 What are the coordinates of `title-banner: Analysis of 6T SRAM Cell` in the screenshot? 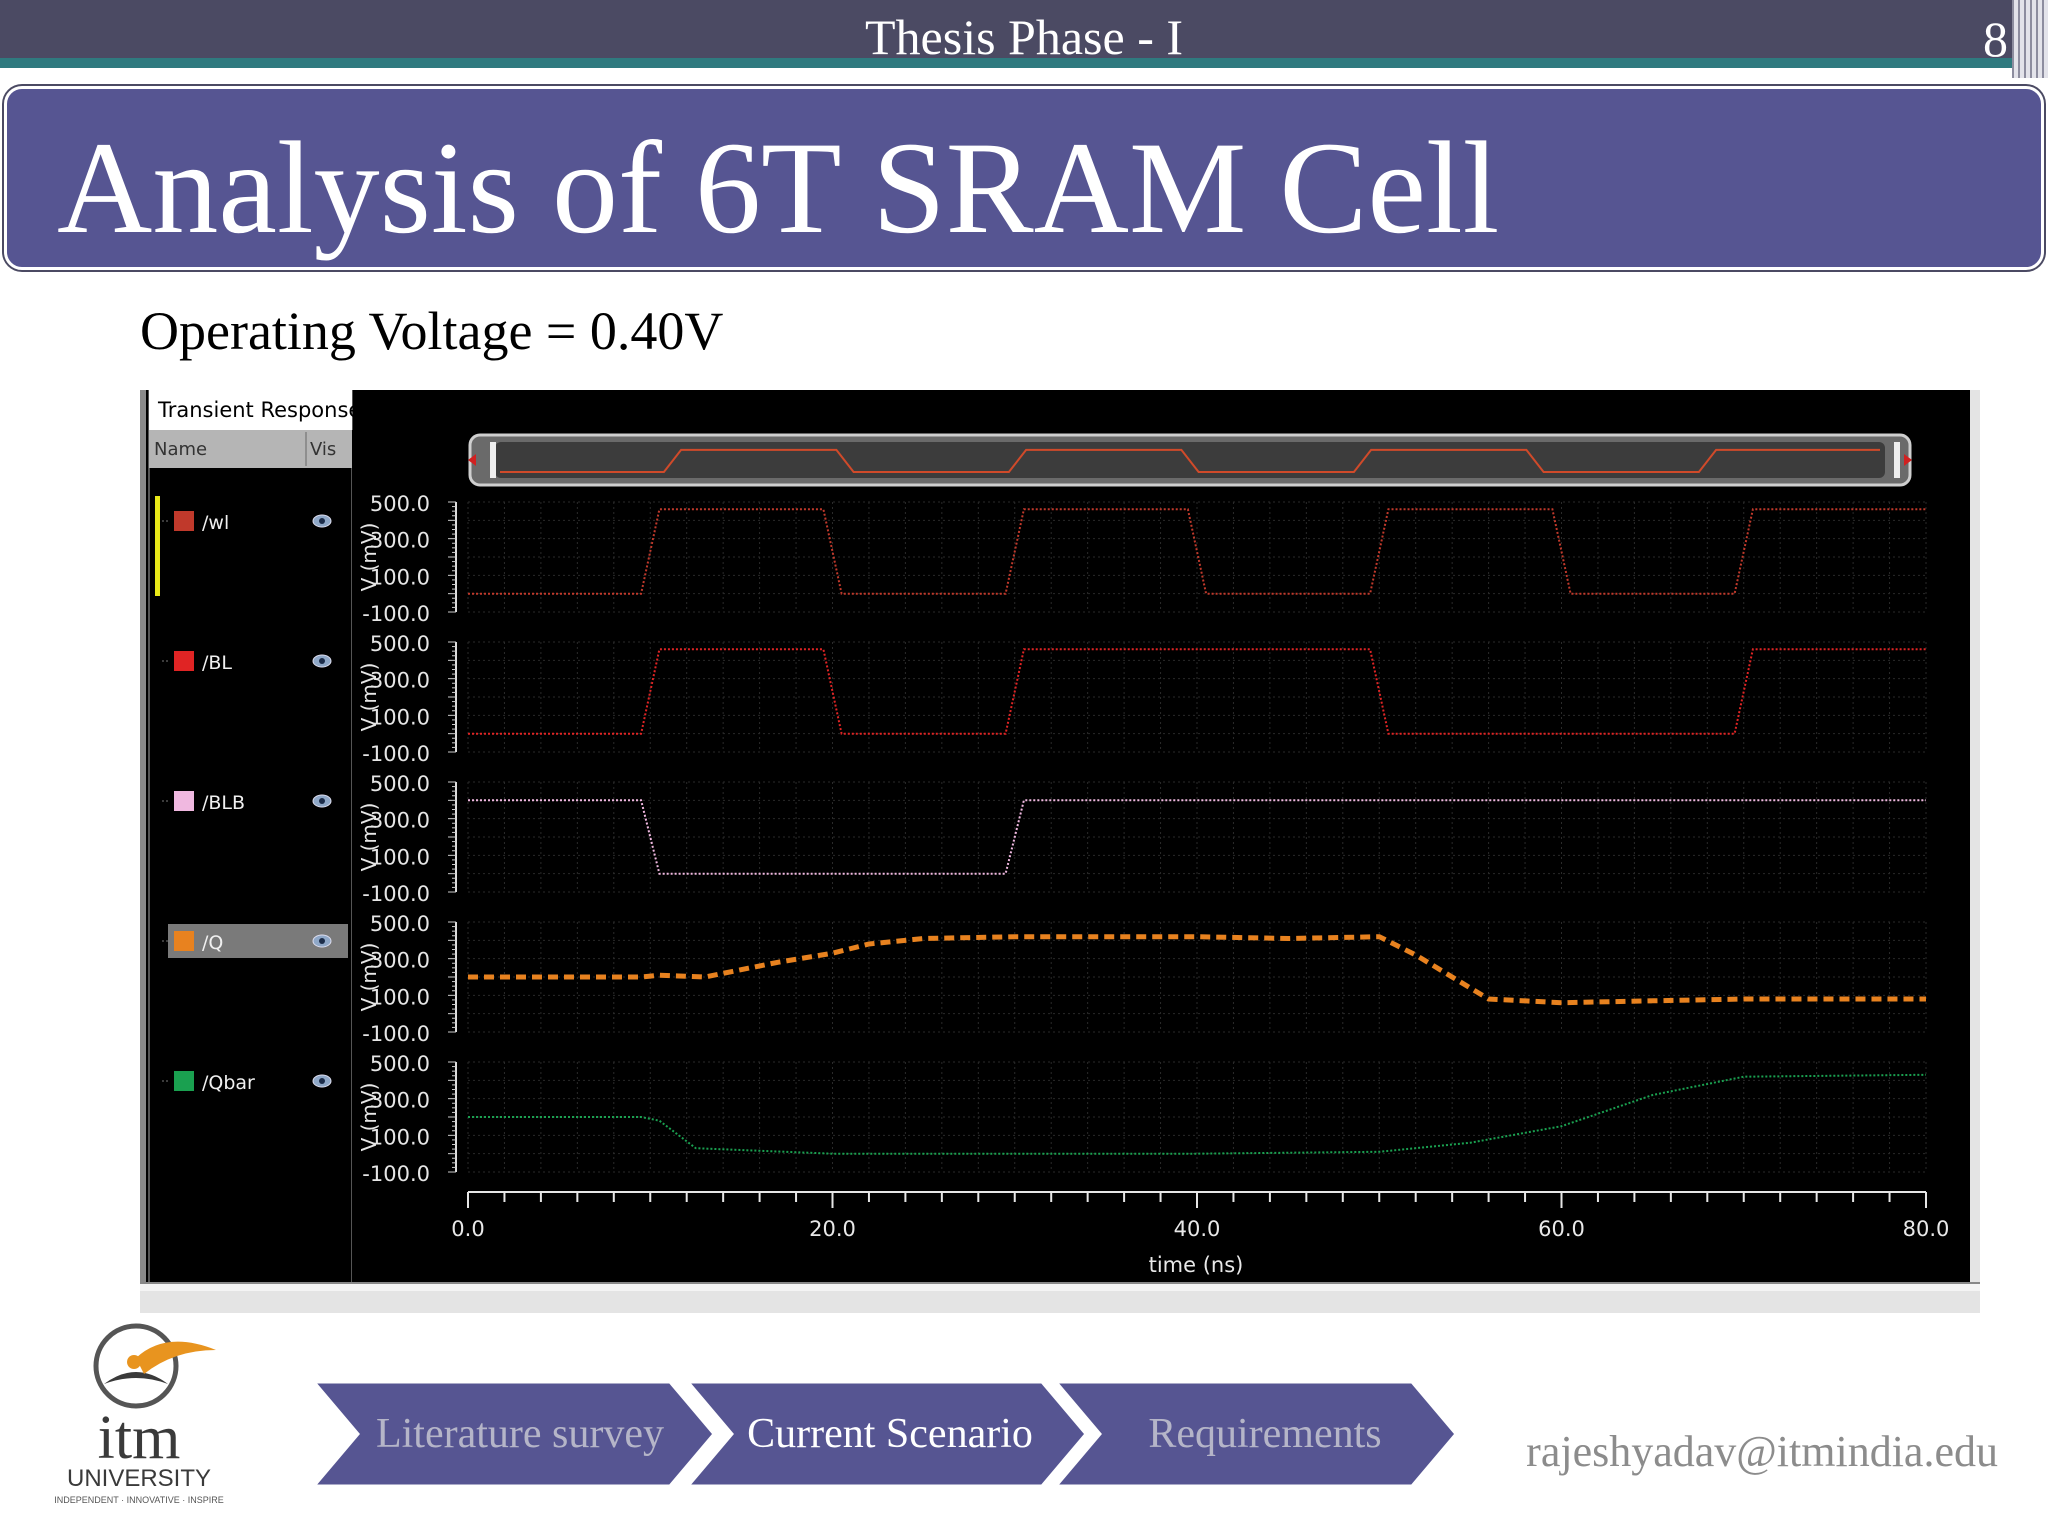 It's located at (1024, 178).